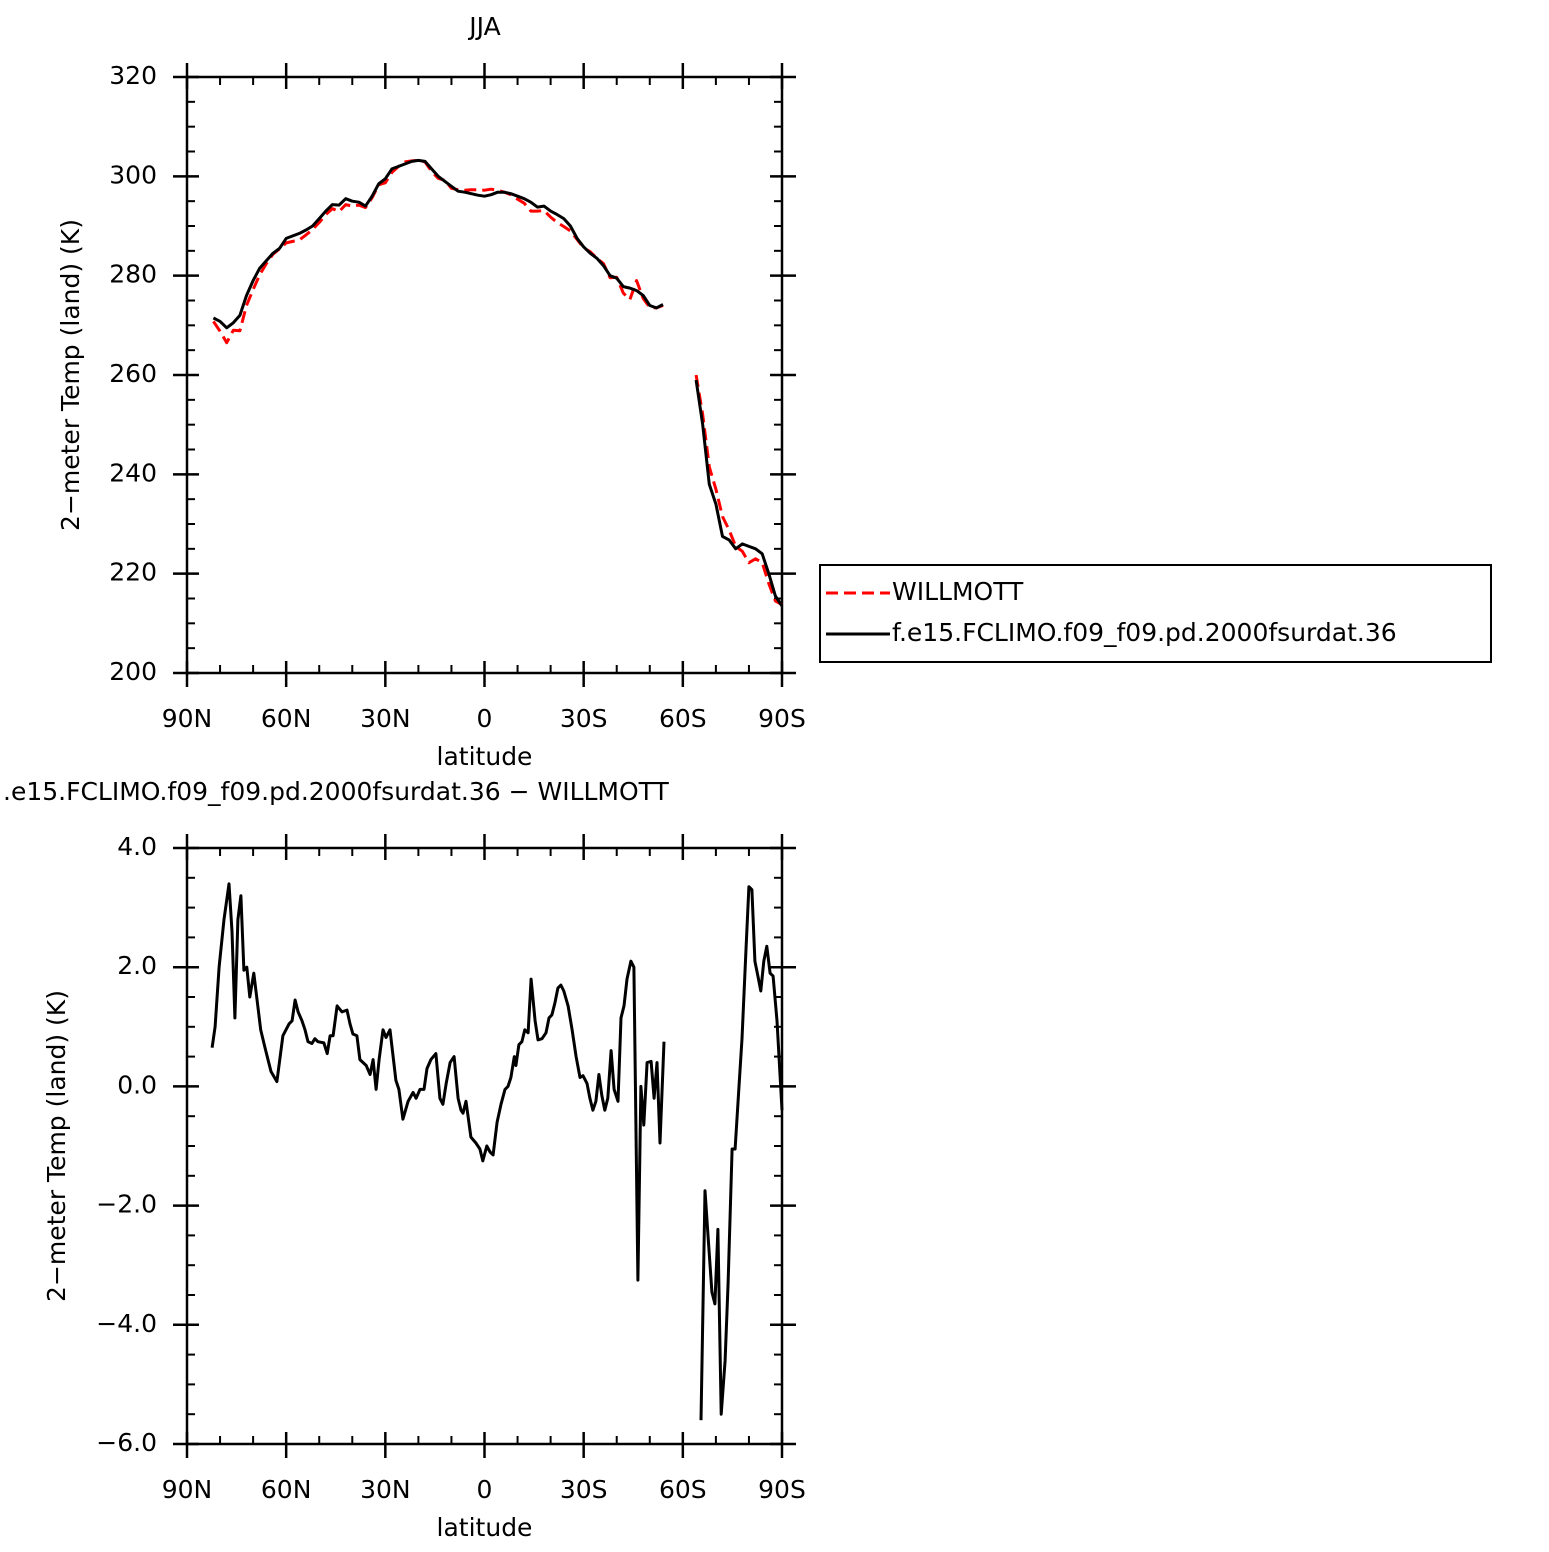 This screenshot has width=1549, height=1552. Describe the element at coordinates (483, 26) in the screenshot. I see `chart-title: JJA` at that location.